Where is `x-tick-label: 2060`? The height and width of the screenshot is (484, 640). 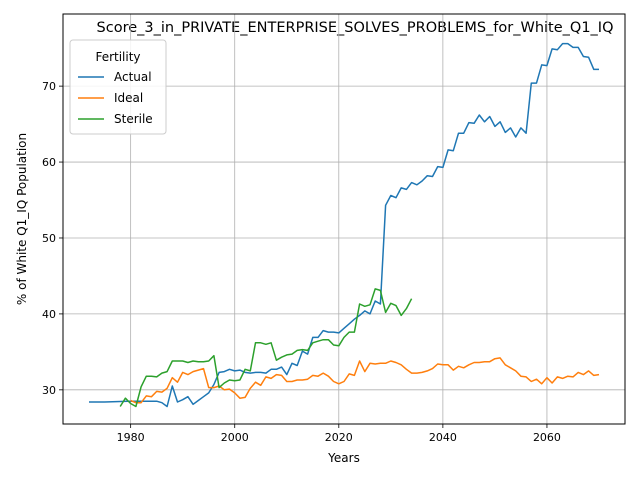
x-tick-label: 2060 is located at coordinates (547, 437).